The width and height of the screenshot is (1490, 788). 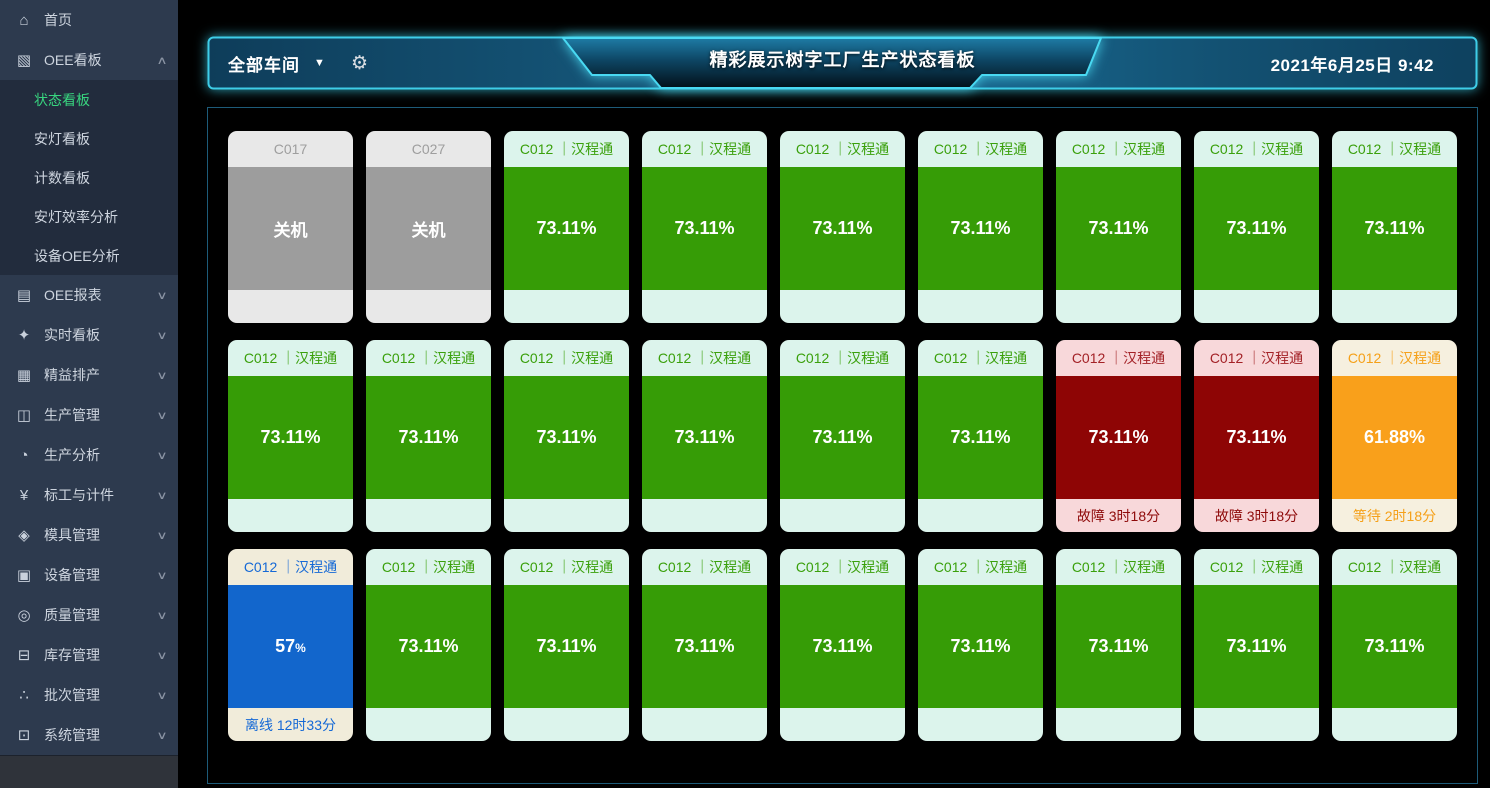 I want to click on sidebar-item-quality-mgmt: ◎ 质量管理 ∨, so click(x=89, y=615).